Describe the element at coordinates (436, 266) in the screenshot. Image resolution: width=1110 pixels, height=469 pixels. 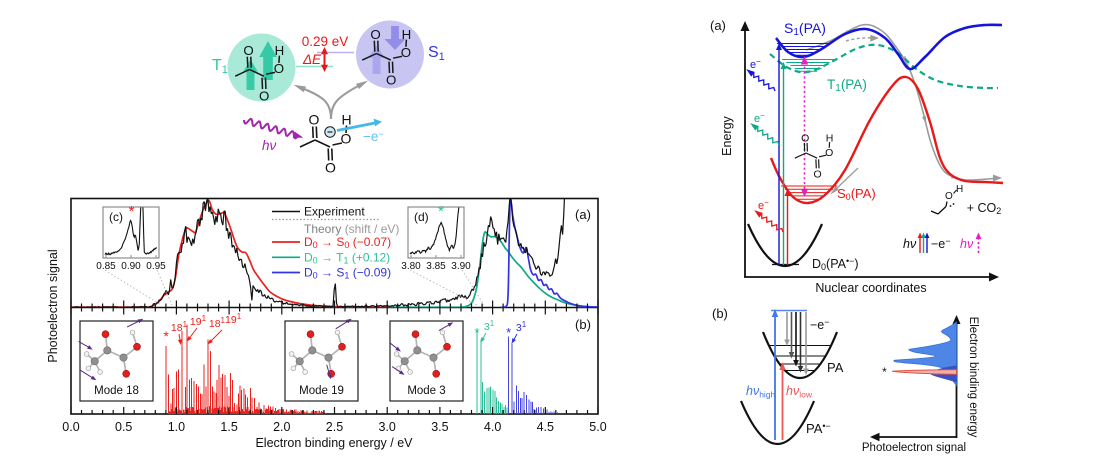
I see `svg-text: 3.85` at that location.